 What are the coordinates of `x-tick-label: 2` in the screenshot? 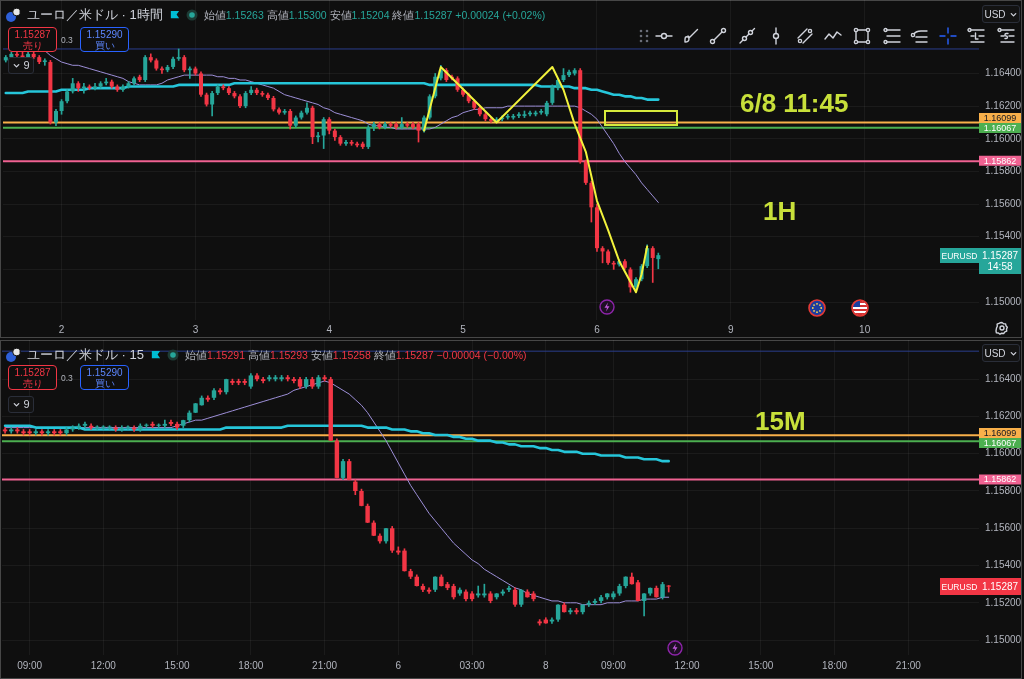 It's located at (61, 329).